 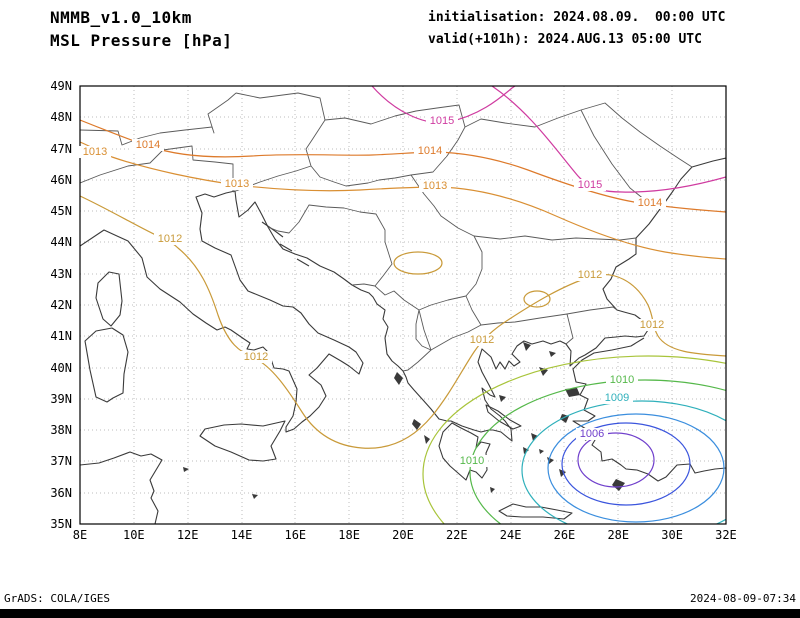 I want to click on isobar-label-1006: 1006, so click(x=592, y=434).